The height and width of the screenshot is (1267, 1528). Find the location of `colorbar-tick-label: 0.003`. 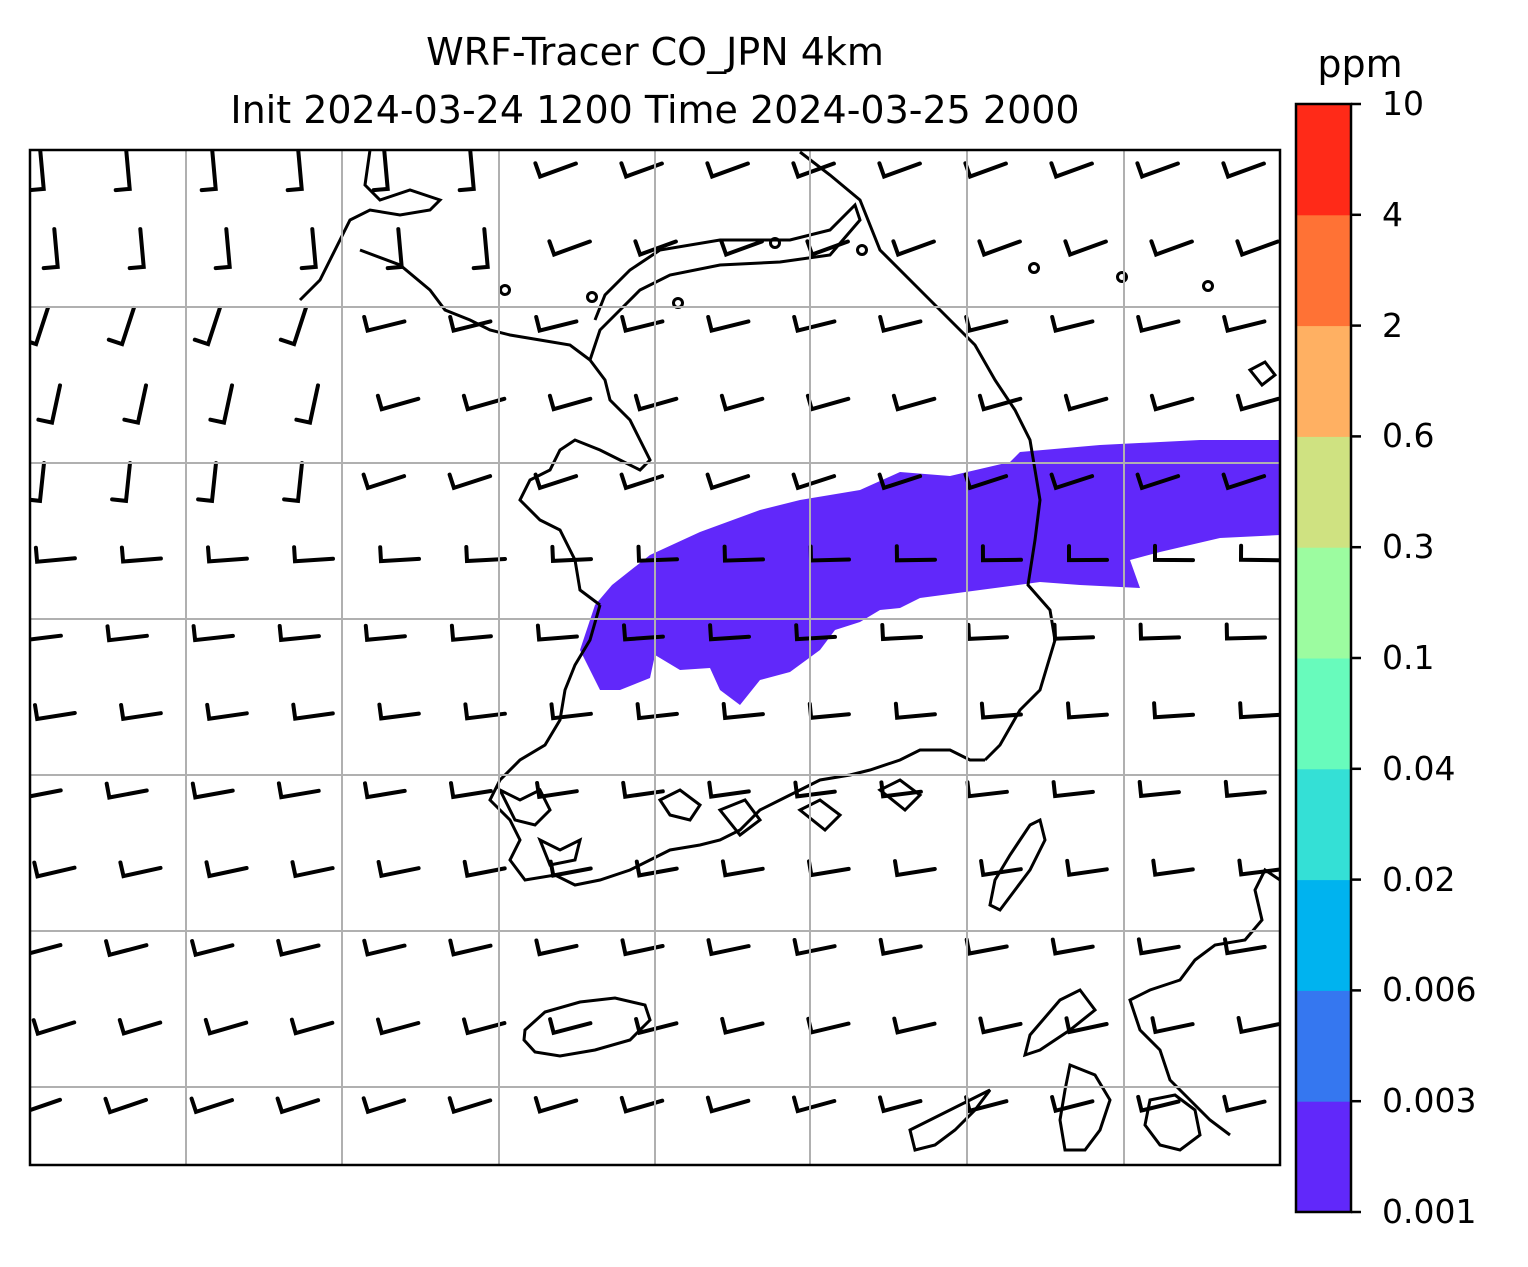

colorbar-tick-label: 0.003 is located at coordinates (1429, 1101).